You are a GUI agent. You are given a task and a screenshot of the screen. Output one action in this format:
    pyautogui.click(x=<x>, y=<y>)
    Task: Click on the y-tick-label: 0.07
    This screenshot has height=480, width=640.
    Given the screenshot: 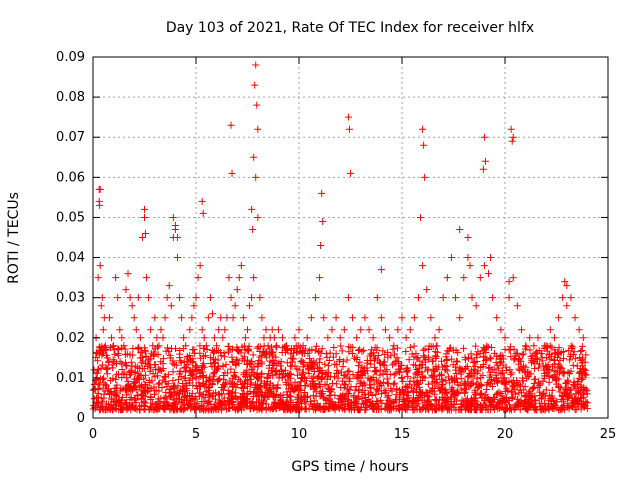 What is the action you would take?
    pyautogui.click(x=70, y=137)
    